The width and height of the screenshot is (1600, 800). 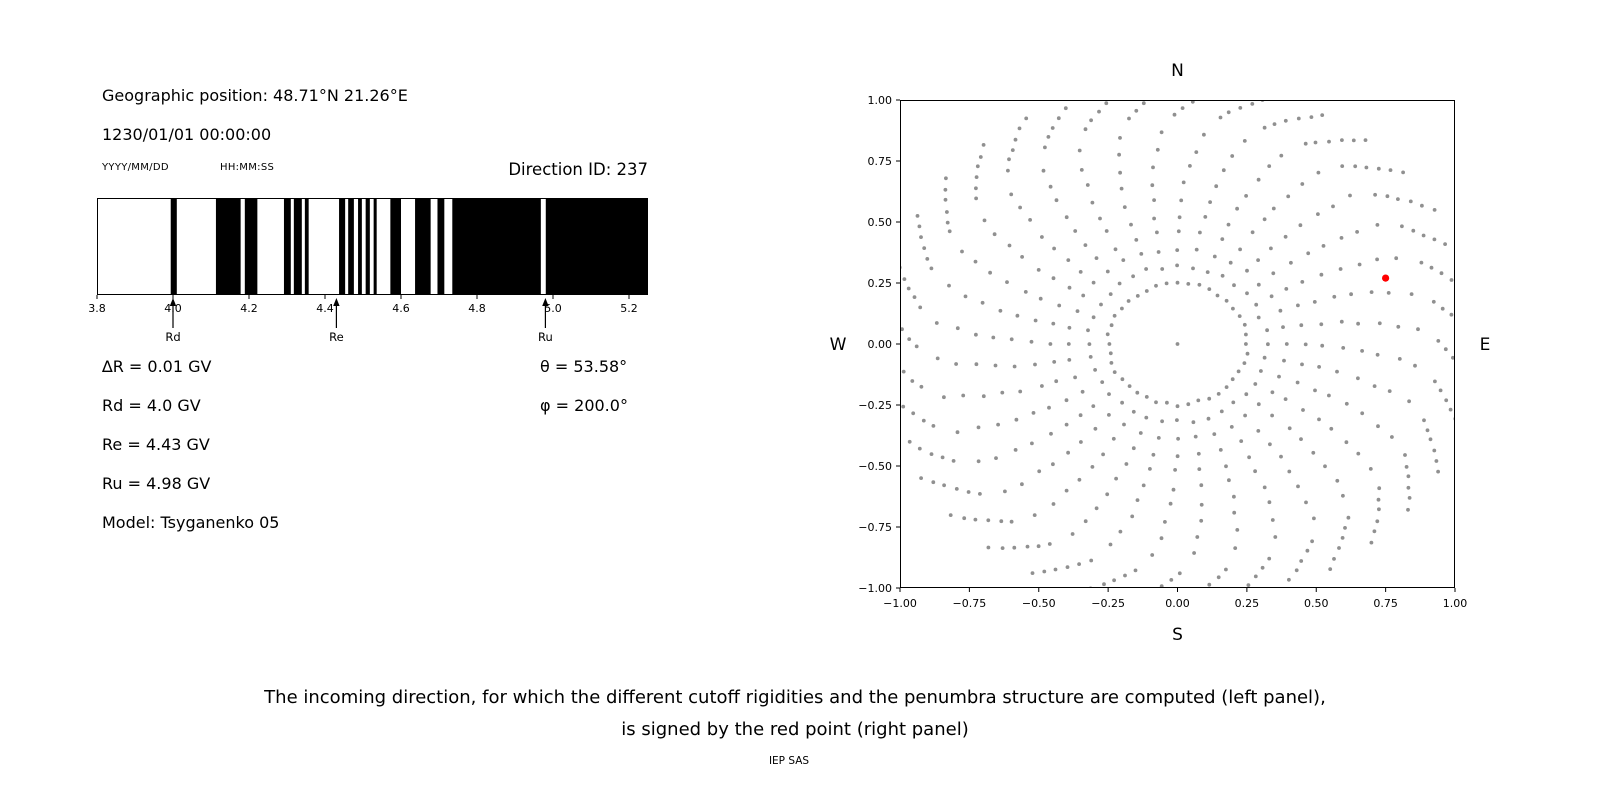 I want to click on svg-text: 5.0, so click(x=553, y=308).